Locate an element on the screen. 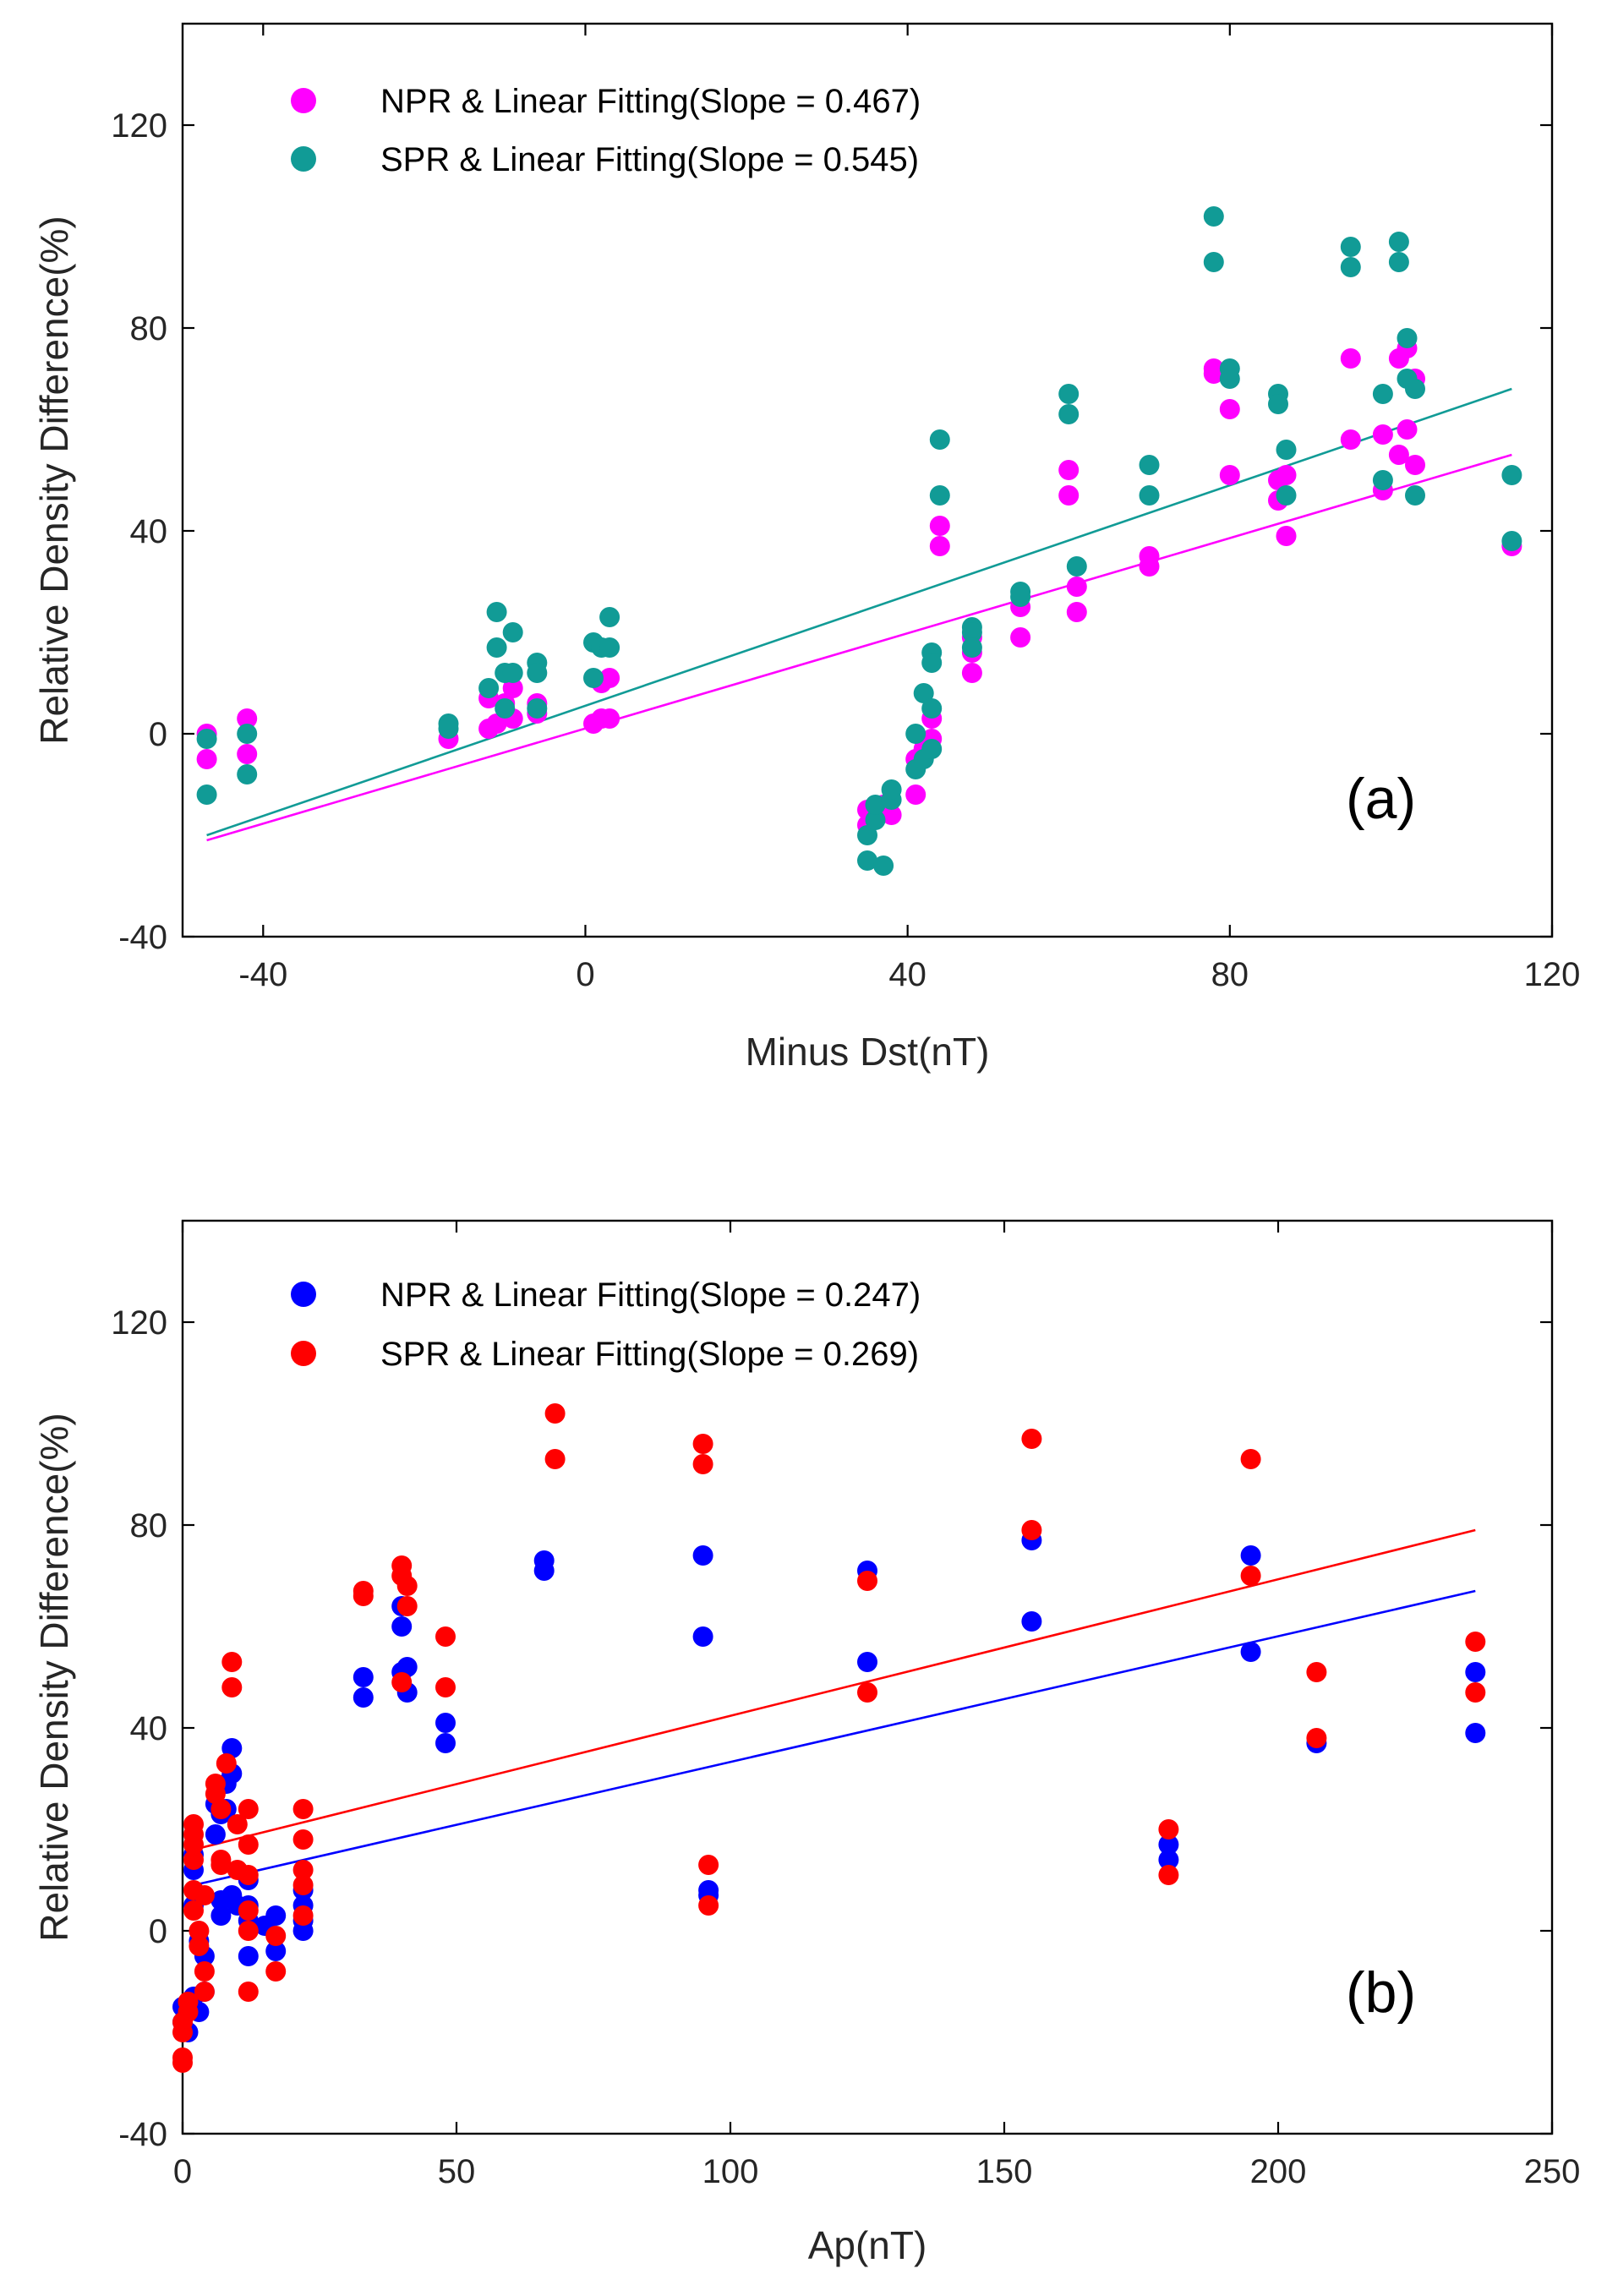 The width and height of the screenshot is (1607, 2296). panel-b-fit-lines is located at coordinates (834, 1707).